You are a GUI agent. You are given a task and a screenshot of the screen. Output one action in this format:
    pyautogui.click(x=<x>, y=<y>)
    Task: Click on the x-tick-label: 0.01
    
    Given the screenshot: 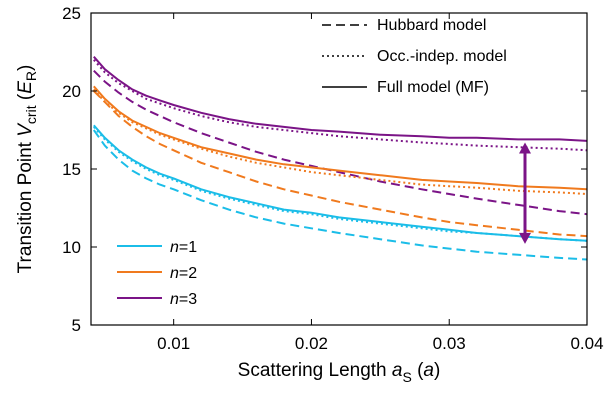 What is the action you would take?
    pyautogui.click(x=173, y=343)
    